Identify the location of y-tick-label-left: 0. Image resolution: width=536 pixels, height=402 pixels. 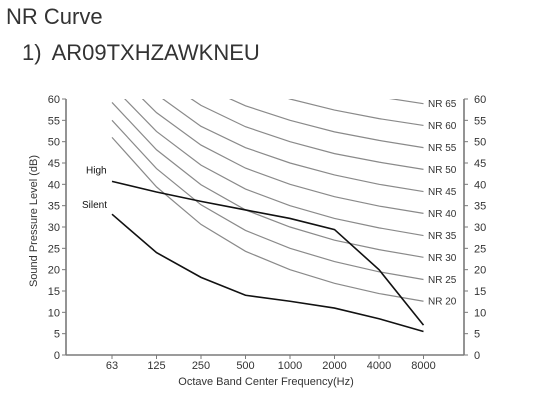
(57, 356).